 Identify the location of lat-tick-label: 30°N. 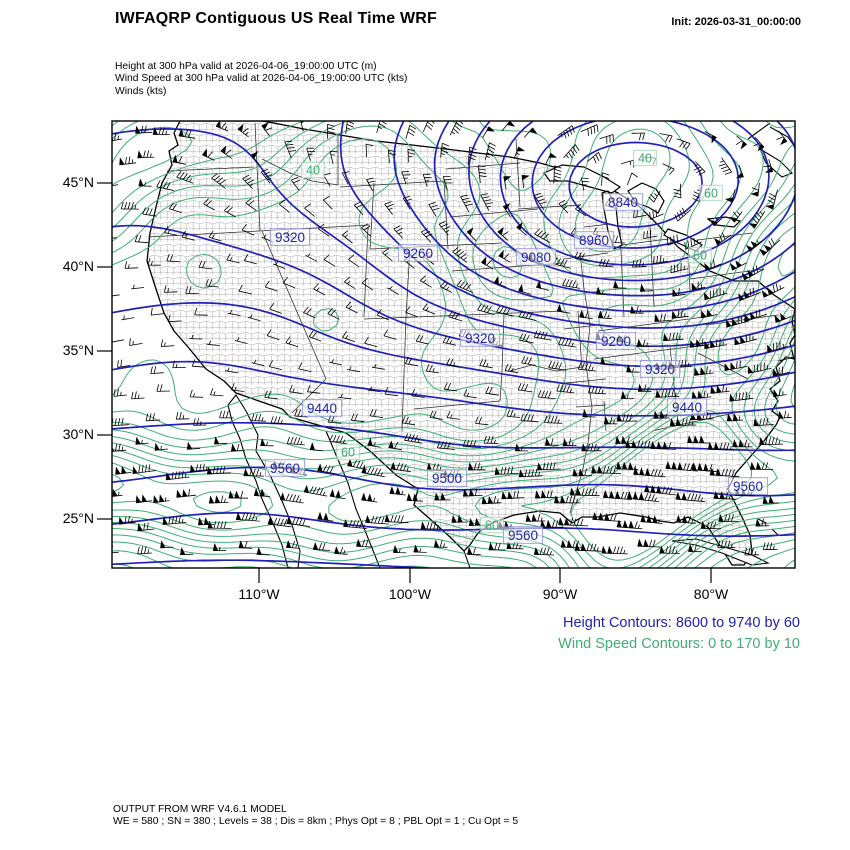
(78, 434).